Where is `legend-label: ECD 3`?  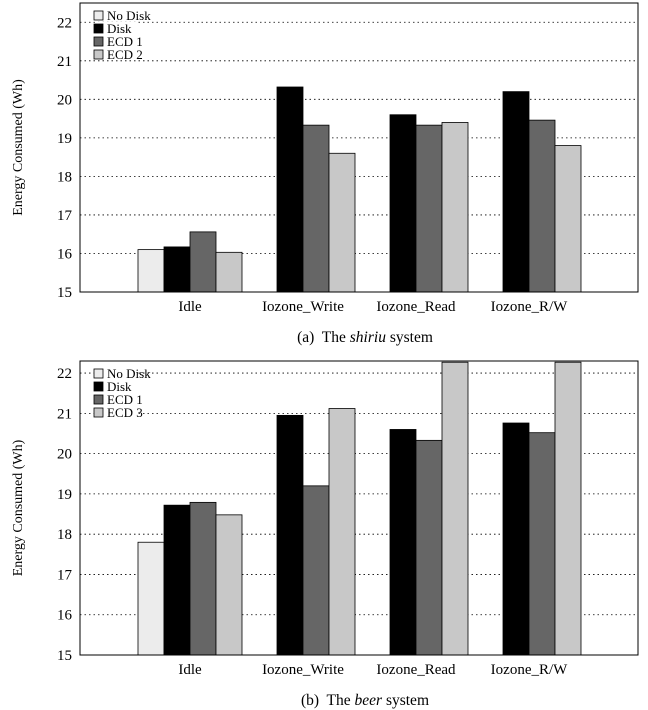 legend-label: ECD 3 is located at coordinates (125, 412).